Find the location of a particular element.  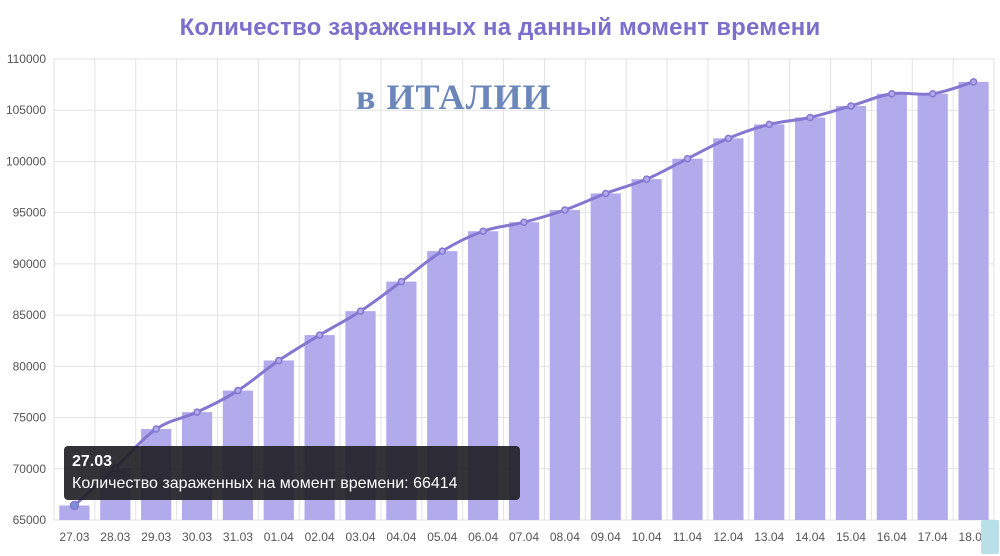

x-tick-label: 10.04 is located at coordinates (647, 537).